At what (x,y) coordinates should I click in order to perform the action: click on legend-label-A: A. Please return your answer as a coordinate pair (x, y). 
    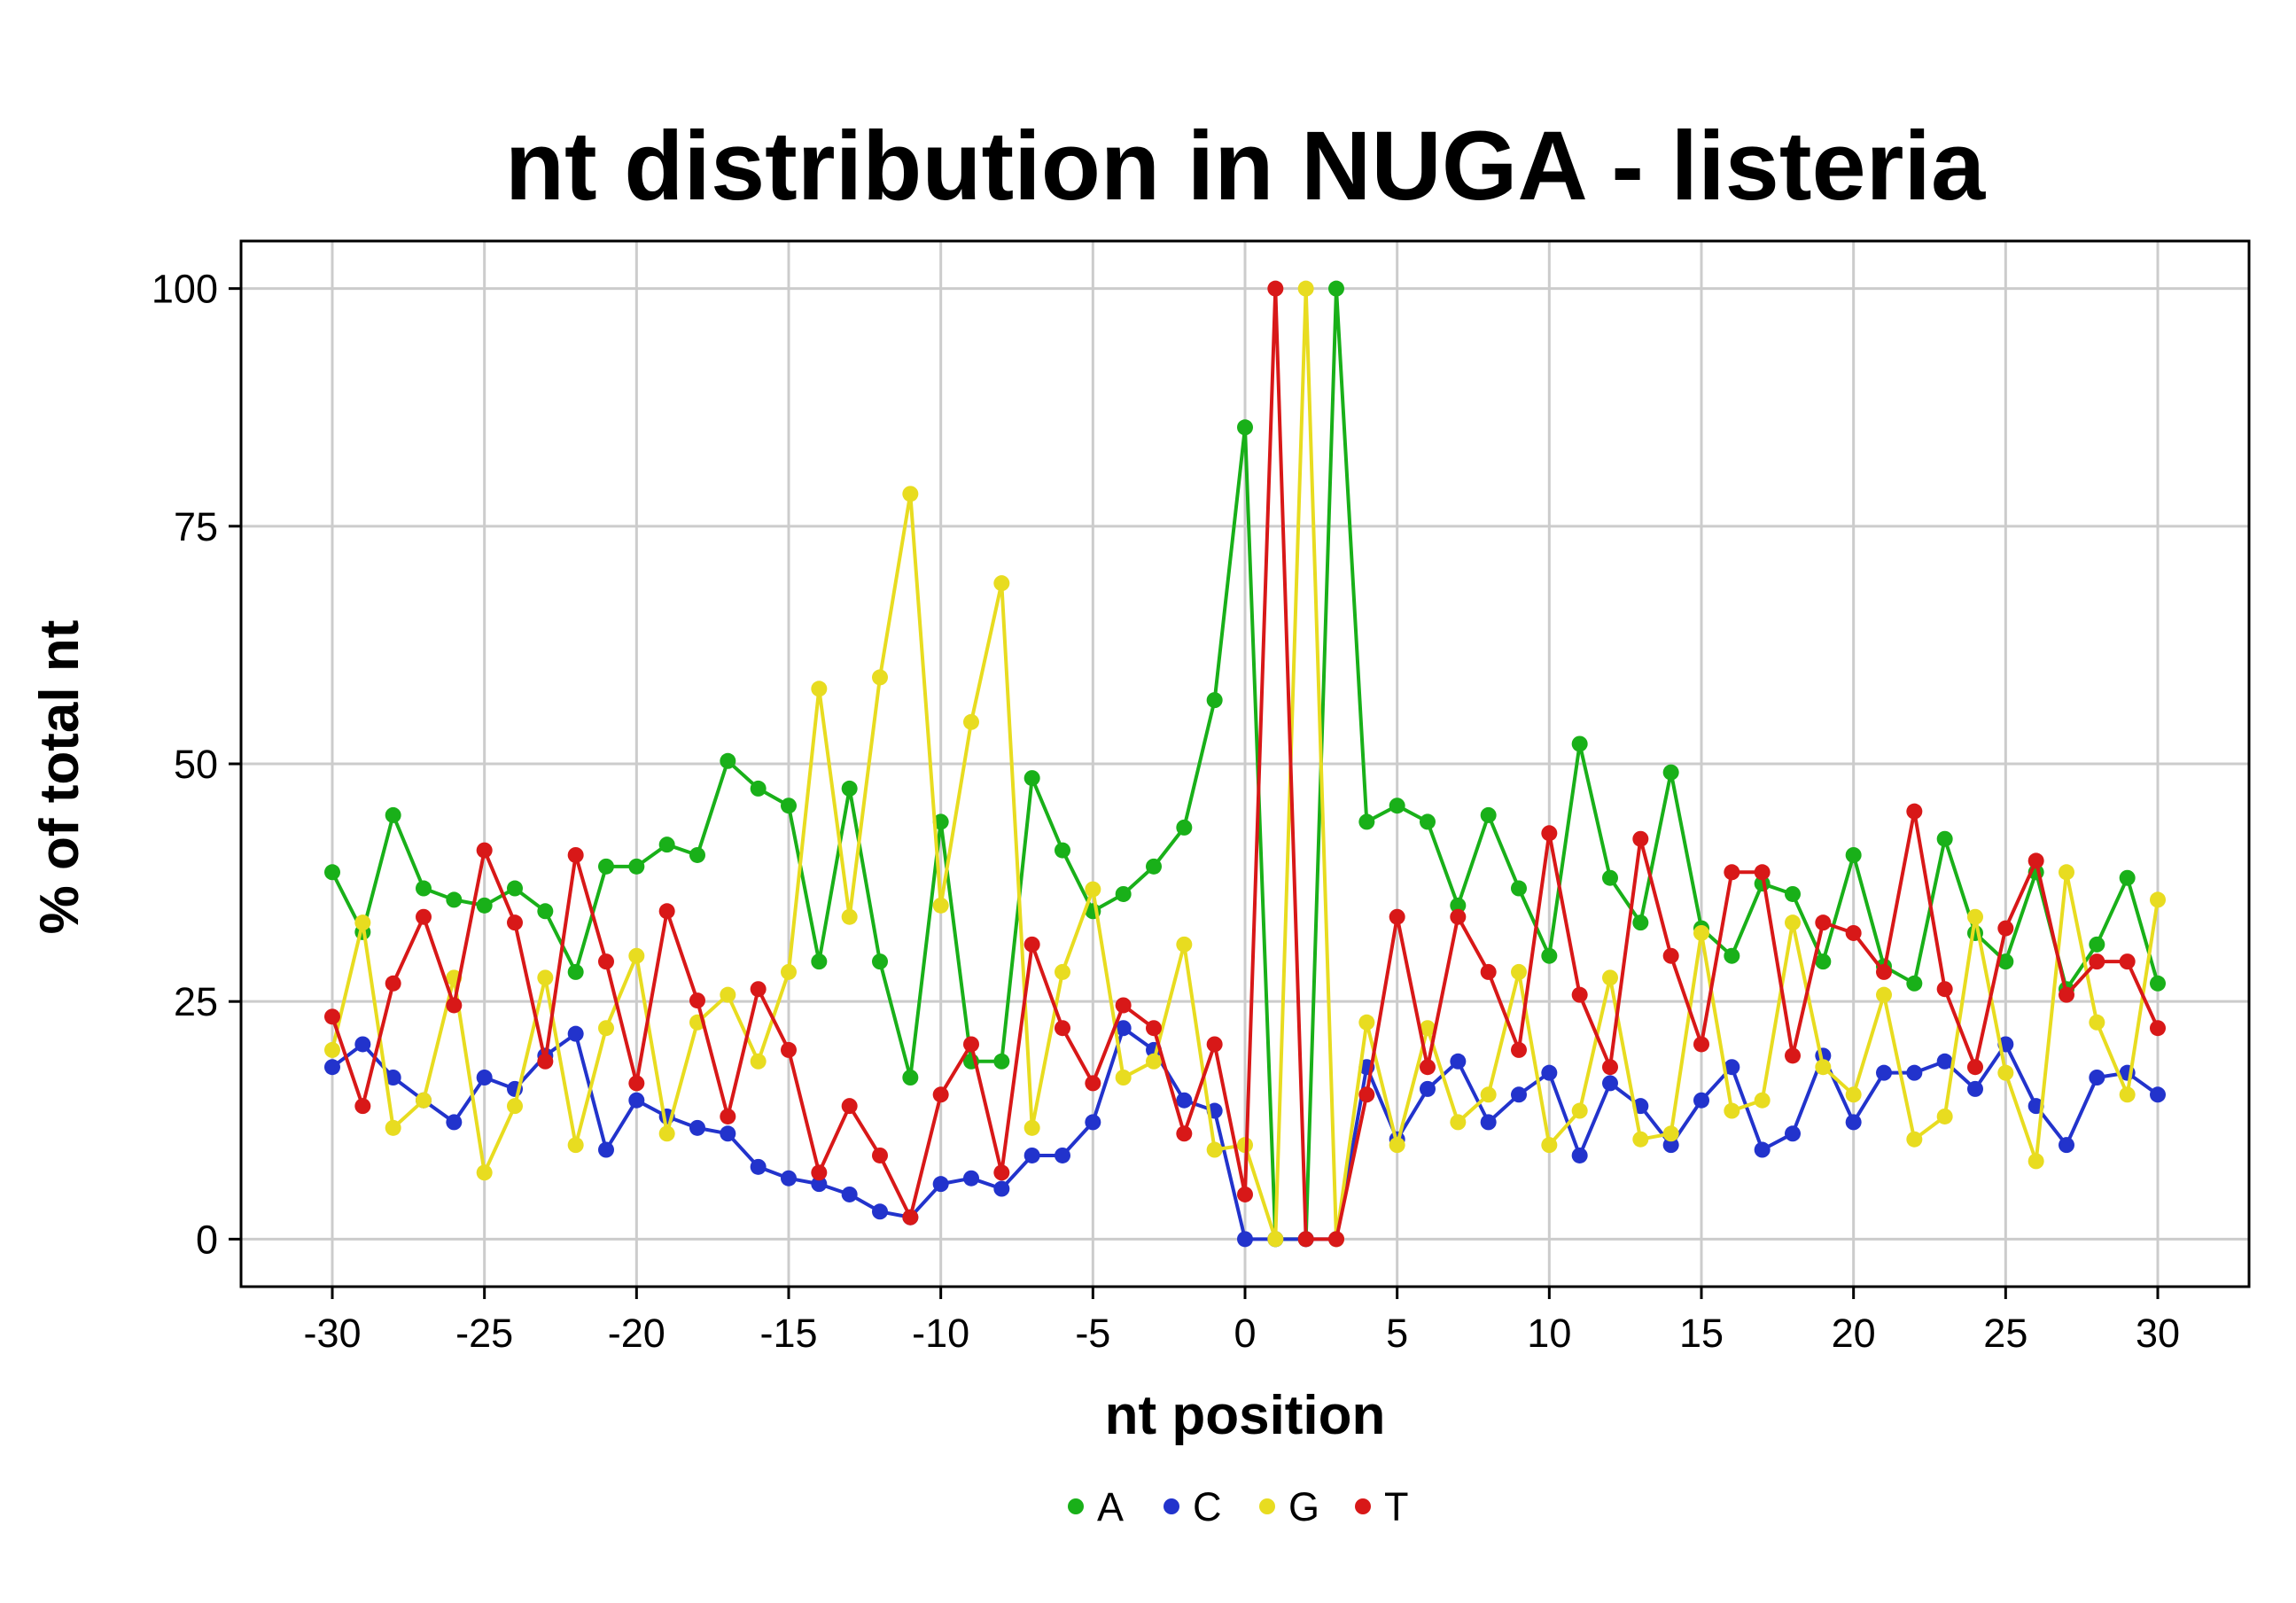
    Looking at the image, I should click on (1110, 1506).